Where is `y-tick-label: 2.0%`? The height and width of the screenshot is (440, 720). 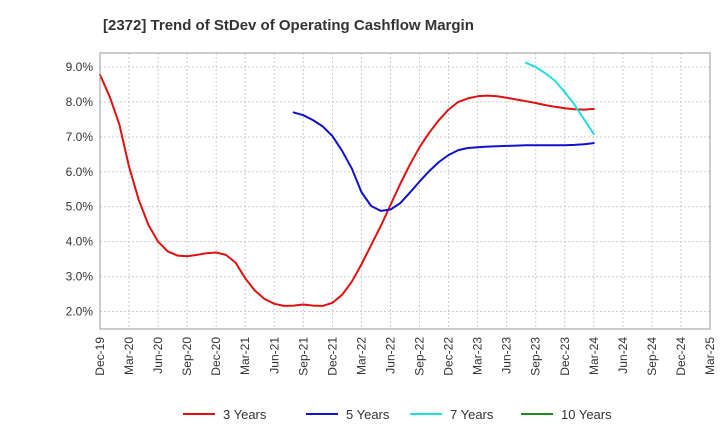
y-tick-label: 2.0% is located at coordinates (80, 312).